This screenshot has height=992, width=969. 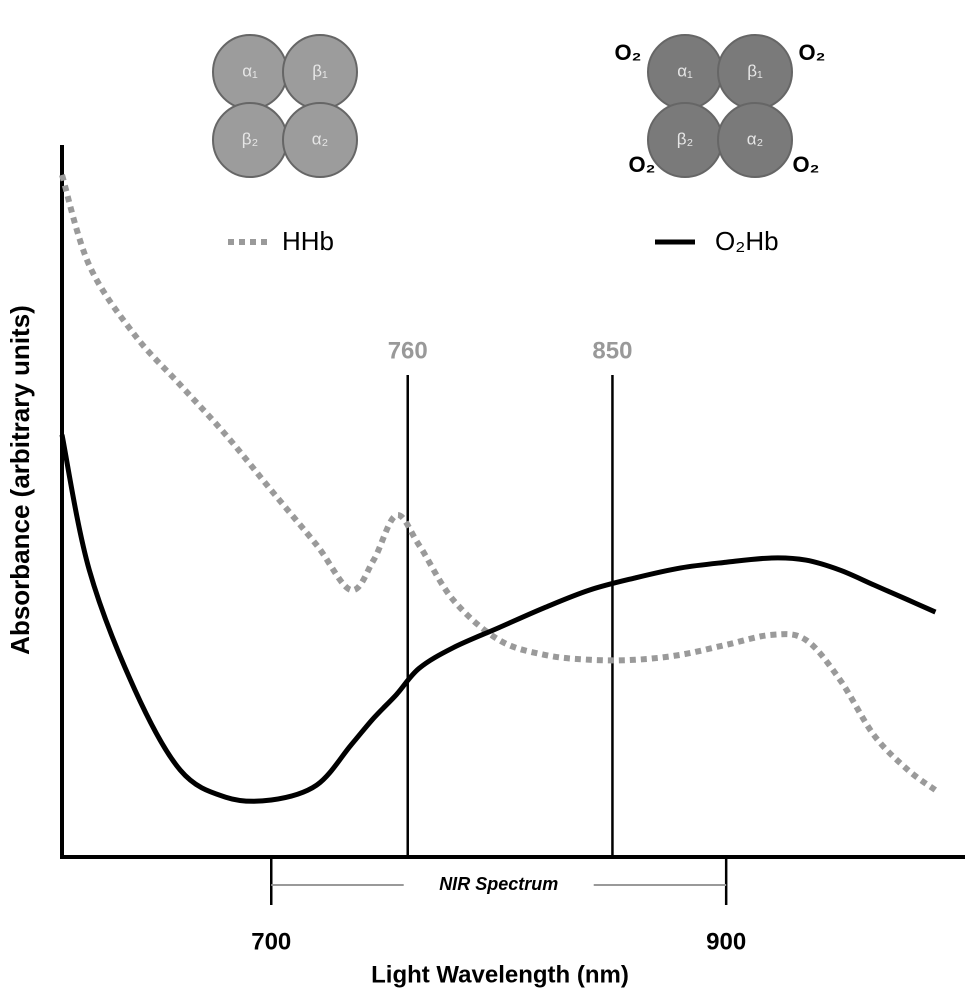 I want to click on legend-label: O₂Hb, so click(x=747, y=241).